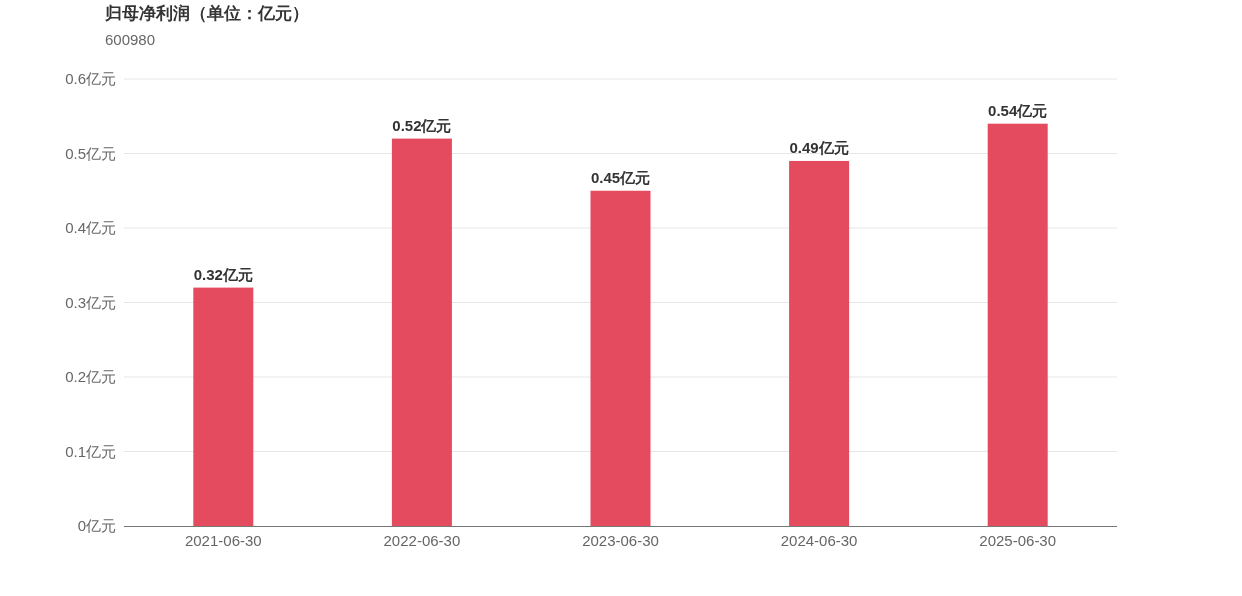  I want to click on x-tick-label: 2022-06-30, so click(422, 540).